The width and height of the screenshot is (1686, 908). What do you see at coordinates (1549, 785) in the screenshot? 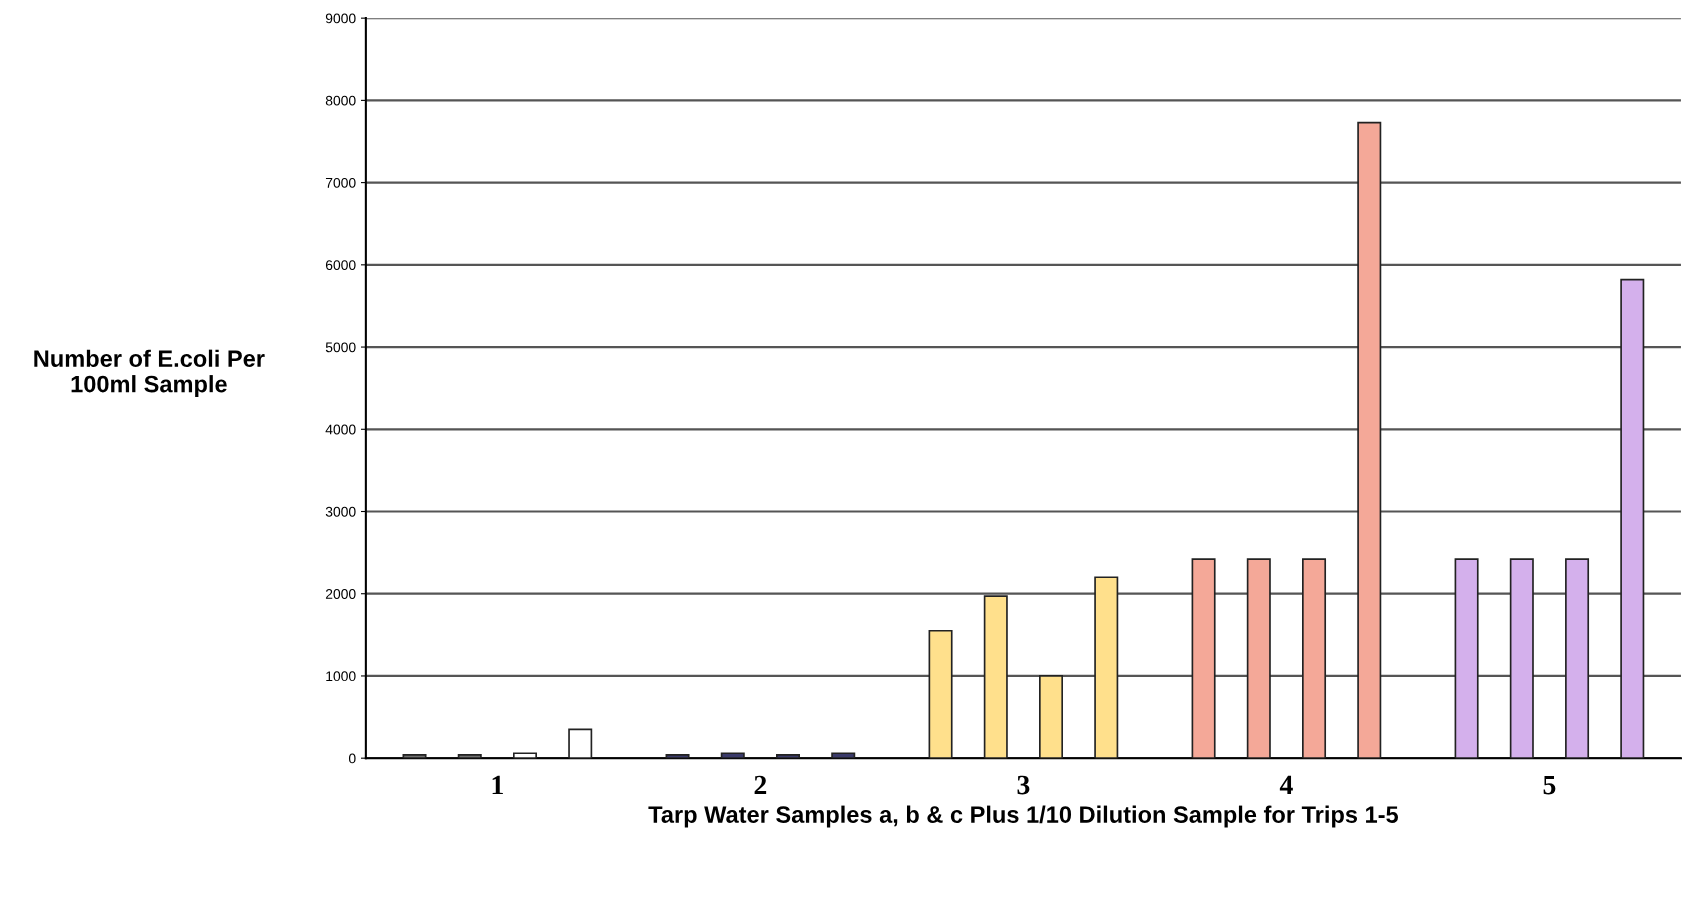
I see `x-tick-label: 5` at bounding box center [1549, 785].